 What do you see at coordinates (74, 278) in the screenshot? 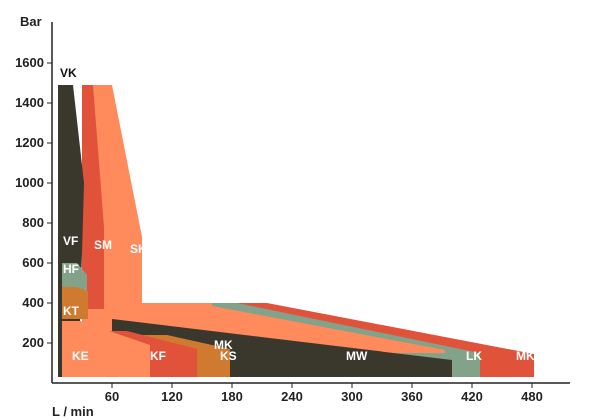
I see `region-hf` at bounding box center [74, 278].